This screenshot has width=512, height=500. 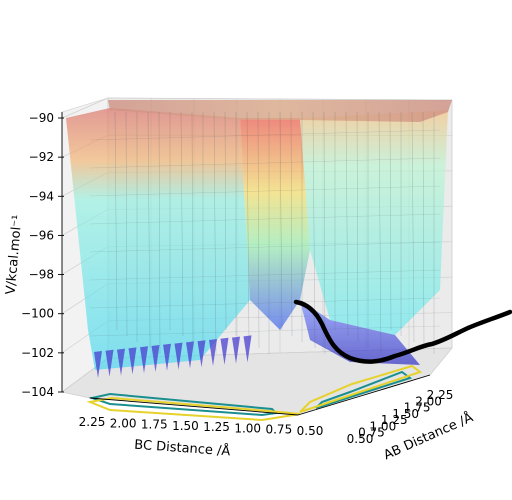 I want to click on surface-right-wall, so click(x=374, y=222).